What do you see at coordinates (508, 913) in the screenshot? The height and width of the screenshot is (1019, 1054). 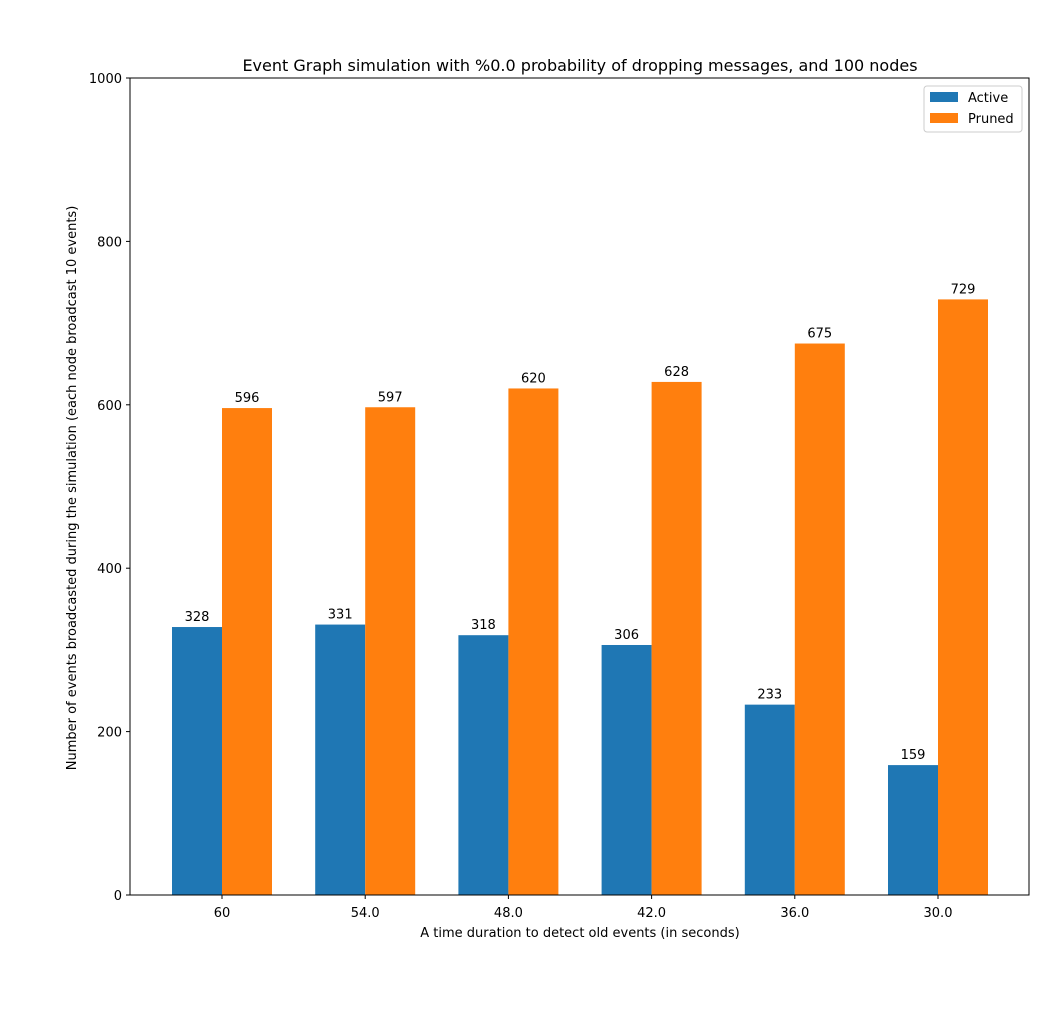 I see `x-tick-label: 48.0` at bounding box center [508, 913].